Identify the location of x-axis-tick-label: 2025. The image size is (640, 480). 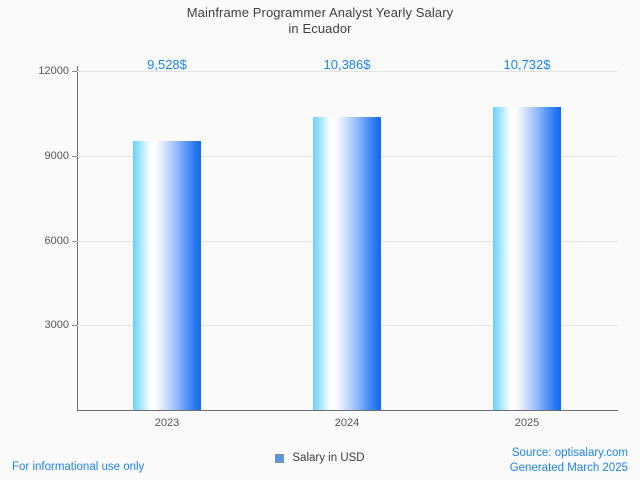
(527, 423).